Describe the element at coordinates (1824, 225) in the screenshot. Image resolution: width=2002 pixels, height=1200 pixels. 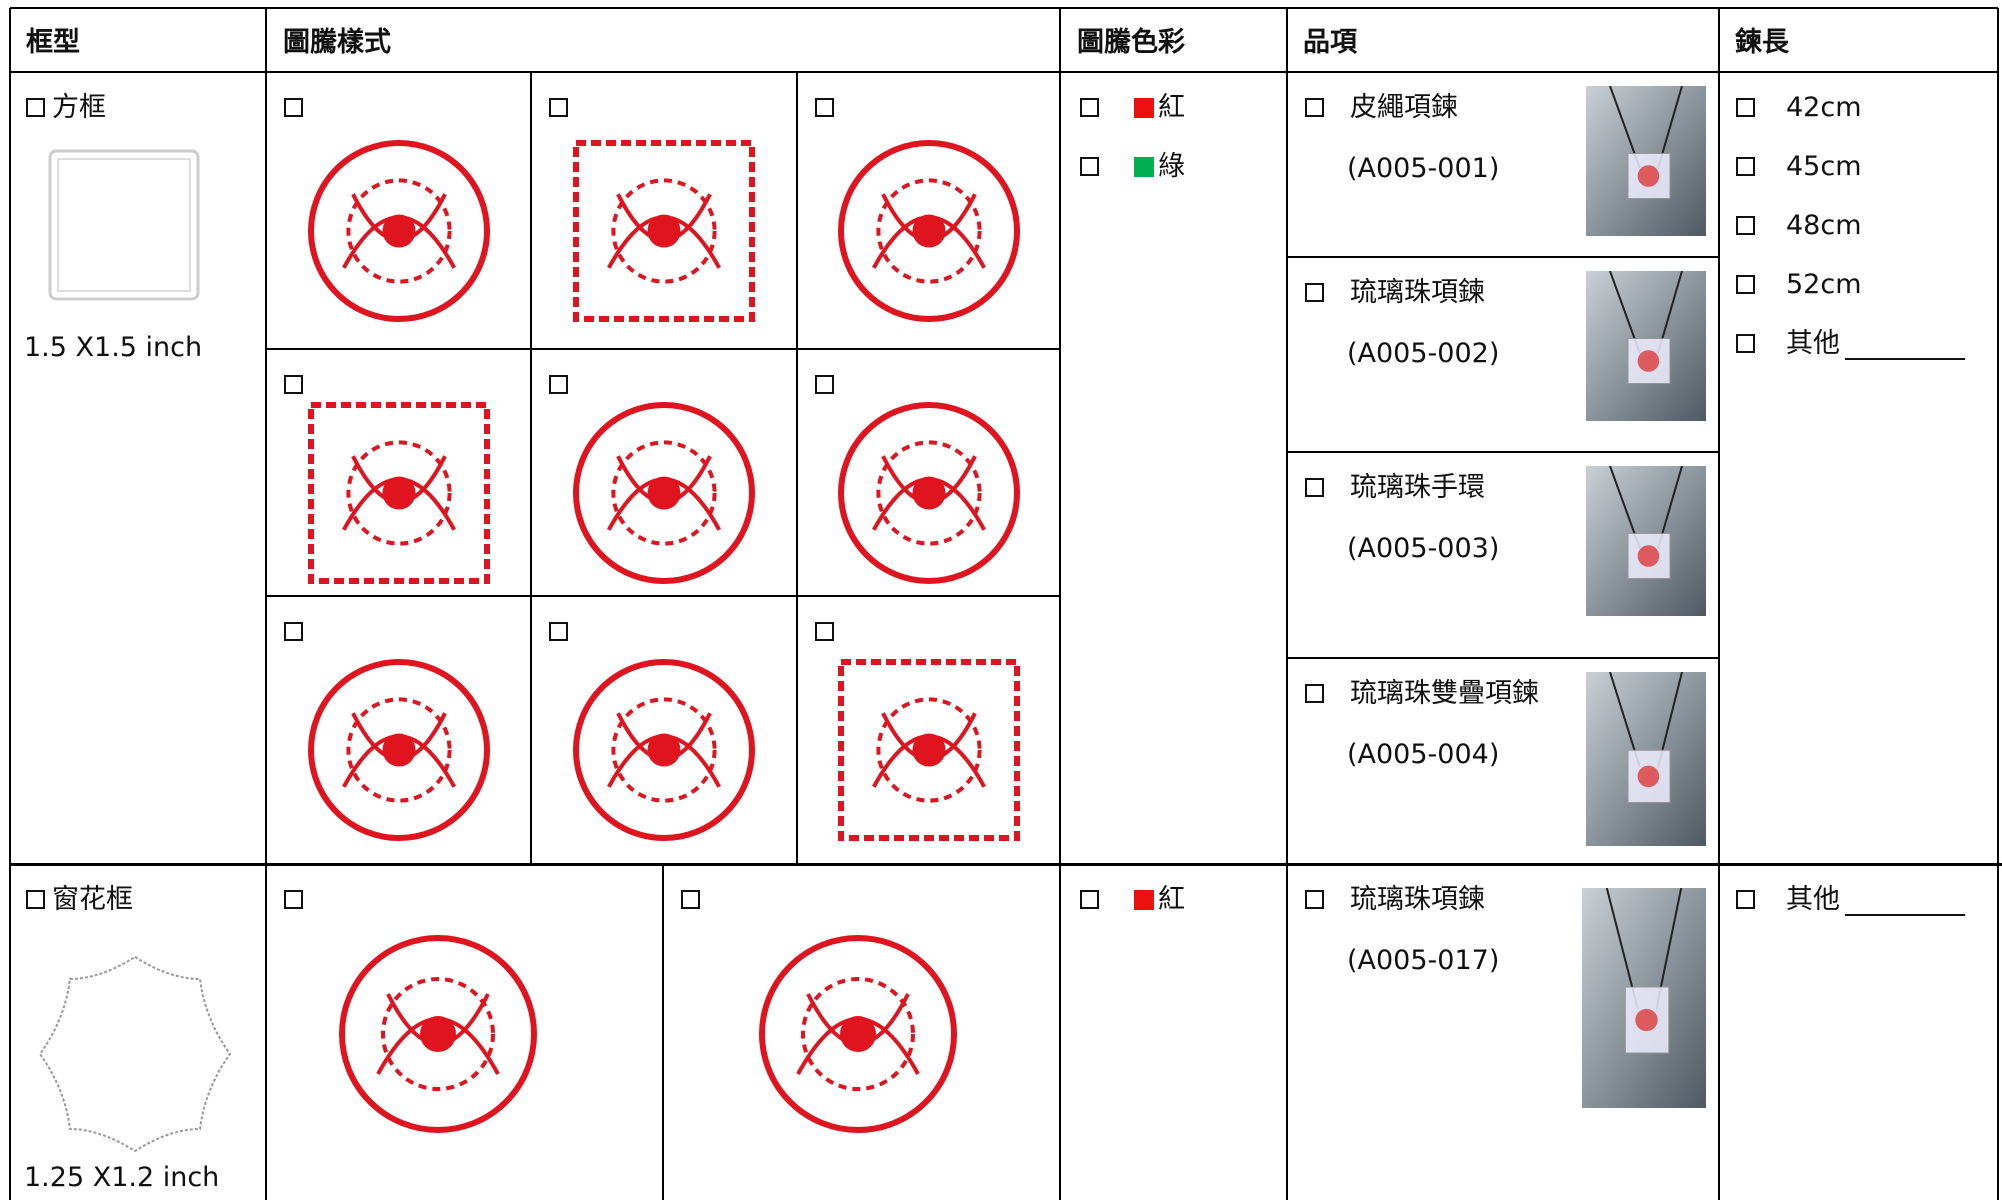
I see `length-option: 48cm` at that location.